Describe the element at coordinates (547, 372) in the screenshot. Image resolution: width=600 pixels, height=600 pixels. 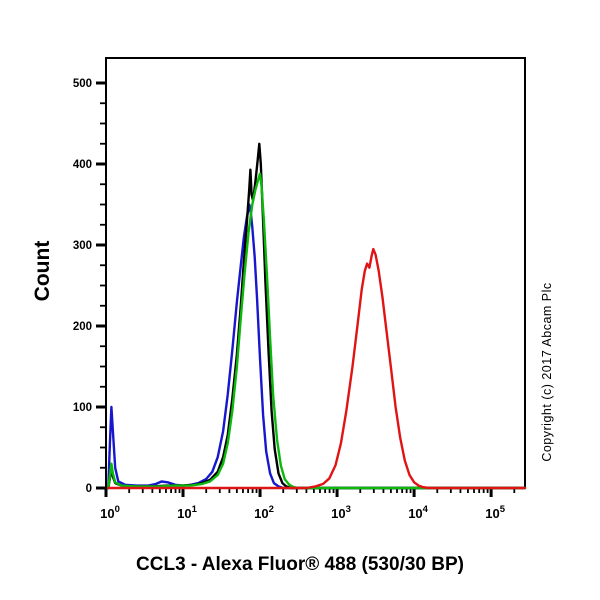
I see `copyright-notice: Copyright (c) 2017 Abcam Plc` at that location.